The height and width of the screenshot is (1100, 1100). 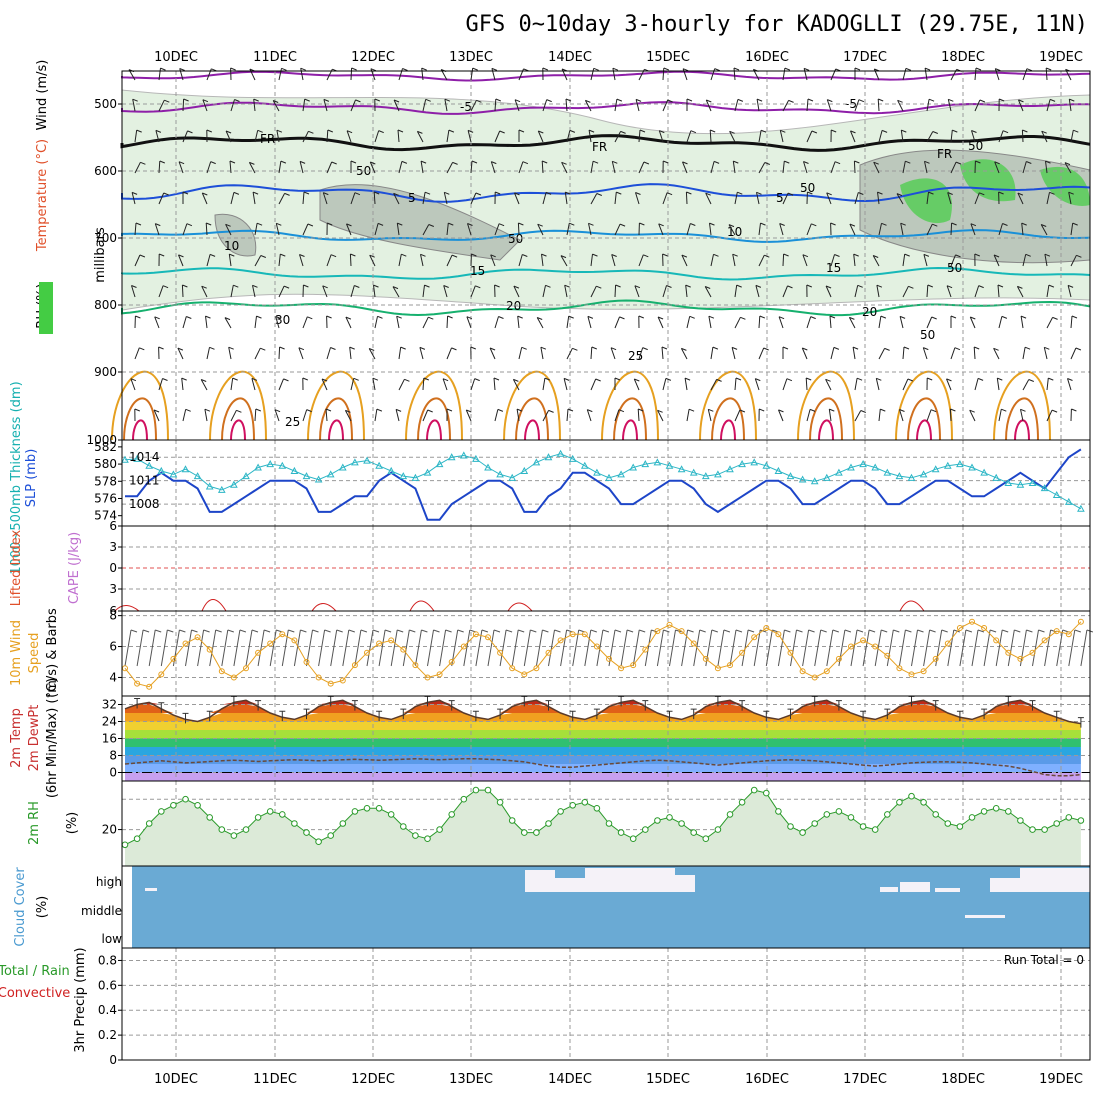 What do you see at coordinates (235, 235) in the screenshot?
I see `rh-band-dark` at bounding box center [235, 235].